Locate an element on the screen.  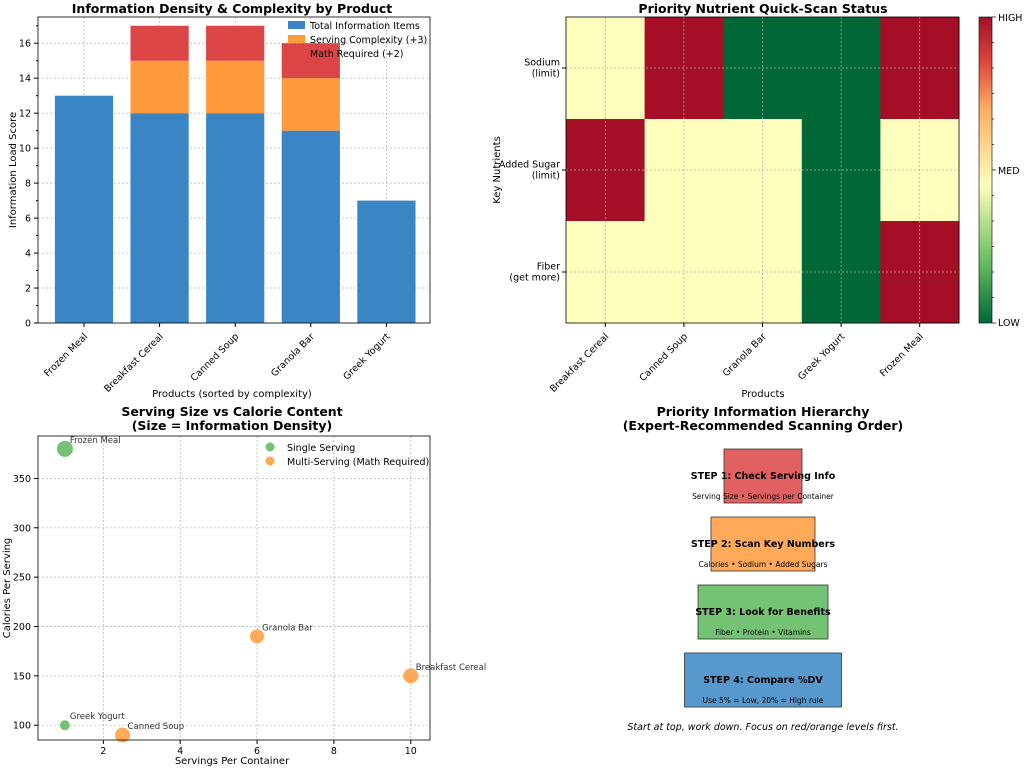
legend-label: Total Information Items is located at coordinates (364, 26).